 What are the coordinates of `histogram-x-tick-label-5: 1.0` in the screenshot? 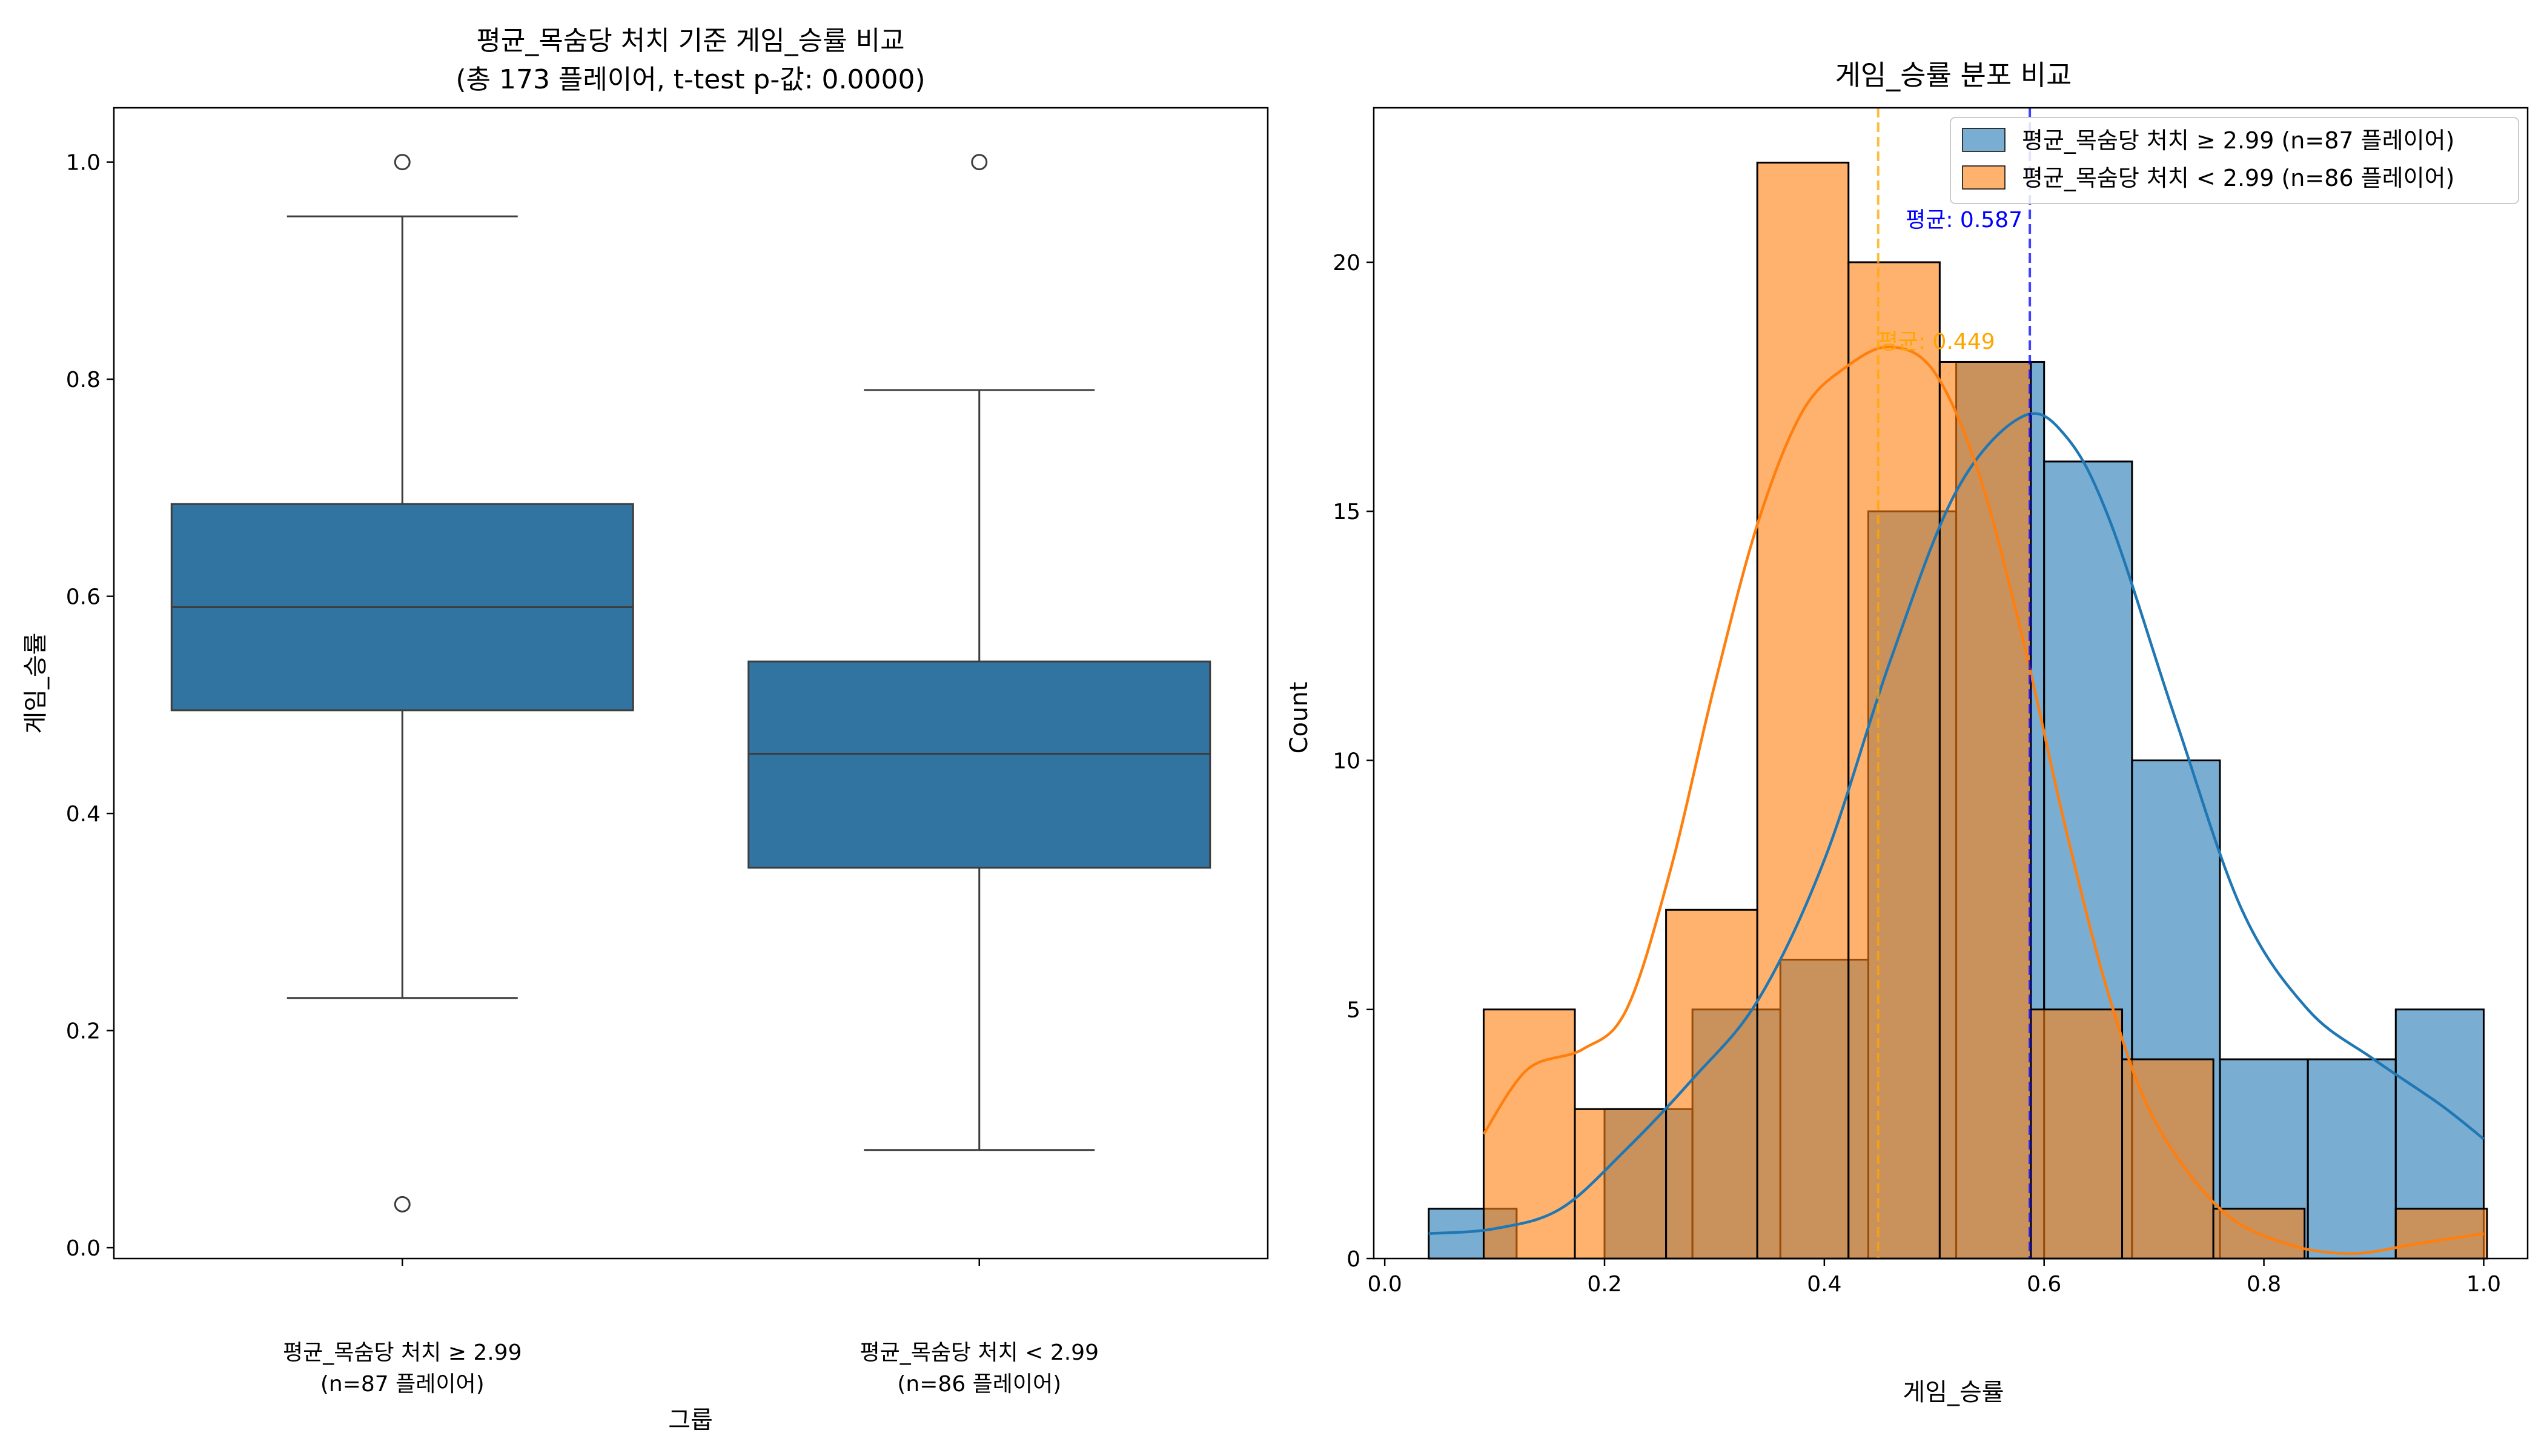 It's located at (2484, 1284).